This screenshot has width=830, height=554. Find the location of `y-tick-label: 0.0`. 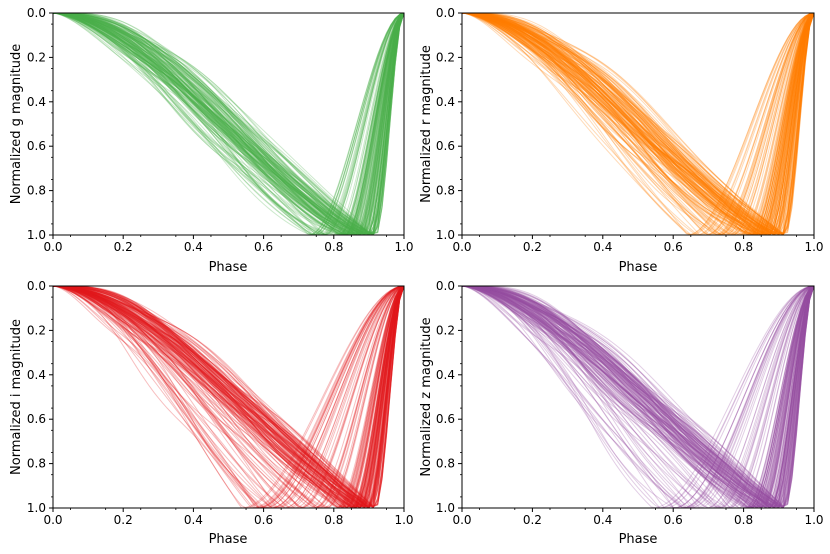

y-tick-label: 0.0 is located at coordinates (445, 286).